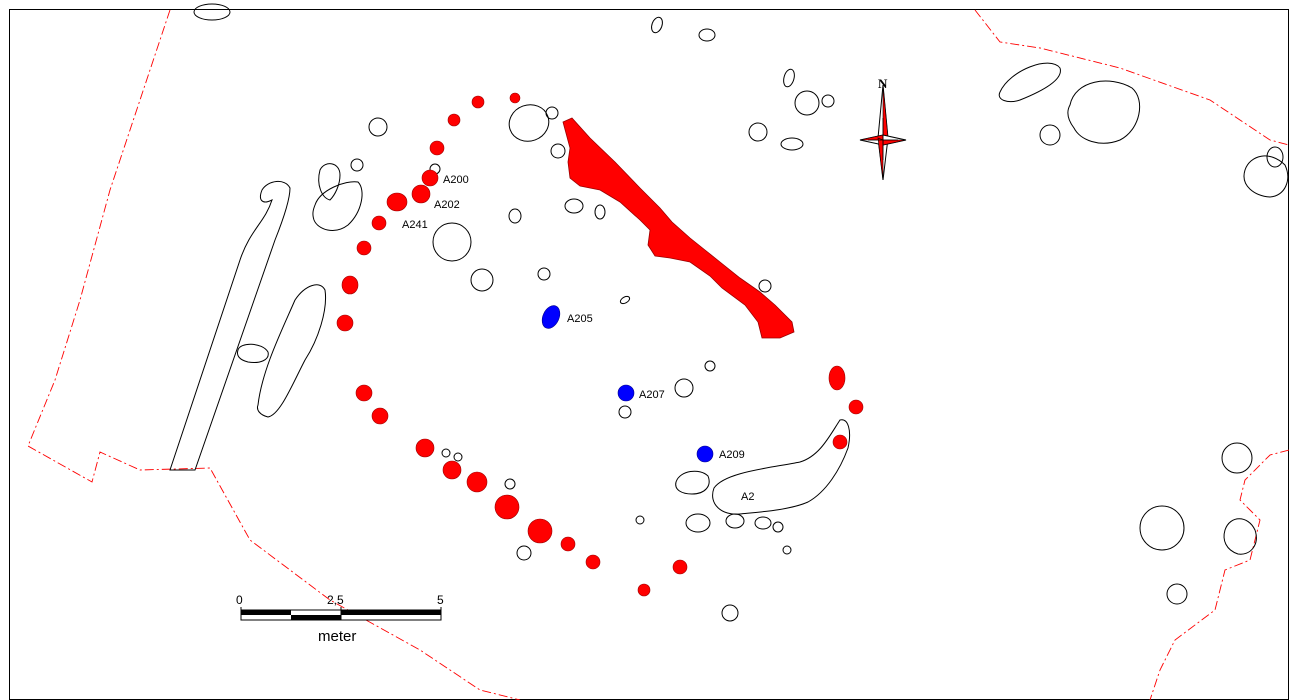 The image size is (1289, 700). Describe the element at coordinates (551, 317) in the screenshot. I see `posthole-blue-a205` at that location.